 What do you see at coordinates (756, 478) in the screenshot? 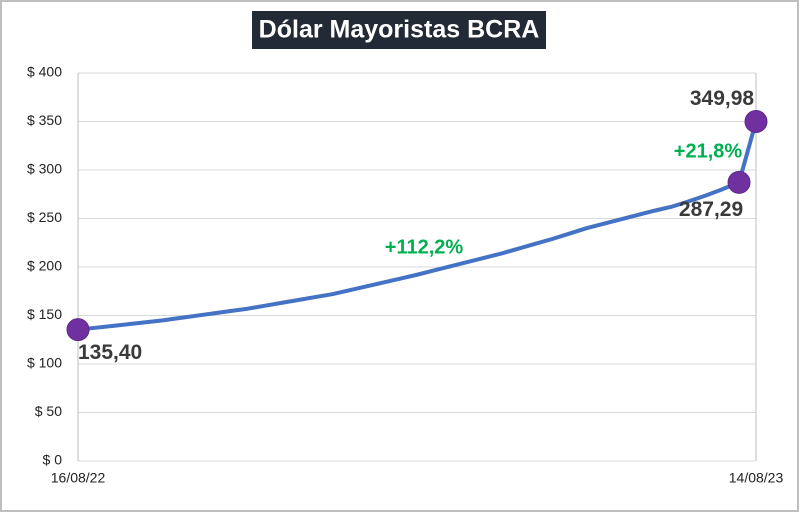
I see `x-tick-label: 14/08/23` at bounding box center [756, 478].